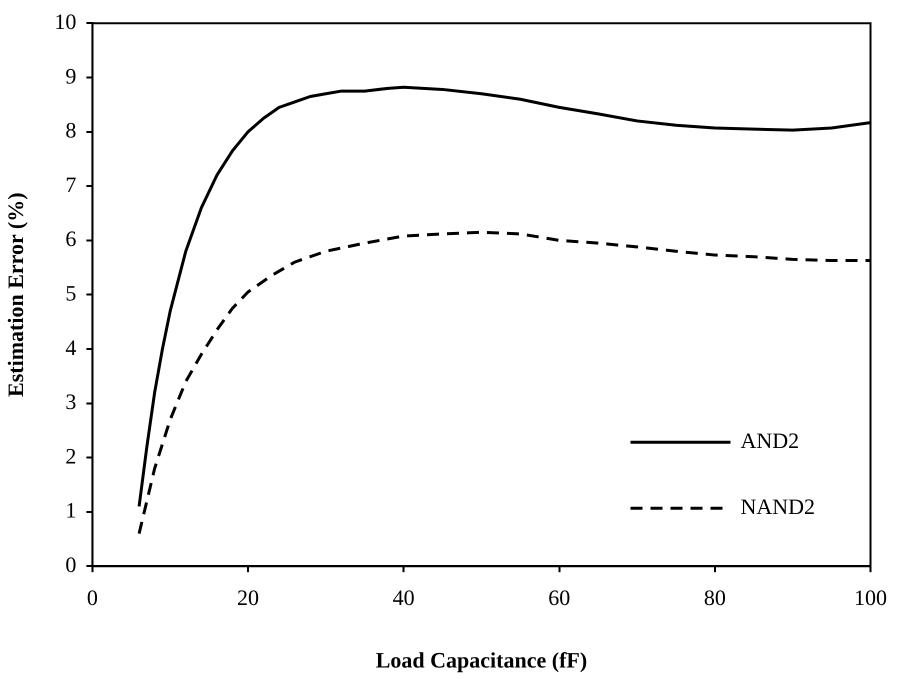 Image resolution: width=901 pixels, height=679 pixels. What do you see at coordinates (559, 597) in the screenshot?
I see `x-tick-label: 60` at bounding box center [559, 597].